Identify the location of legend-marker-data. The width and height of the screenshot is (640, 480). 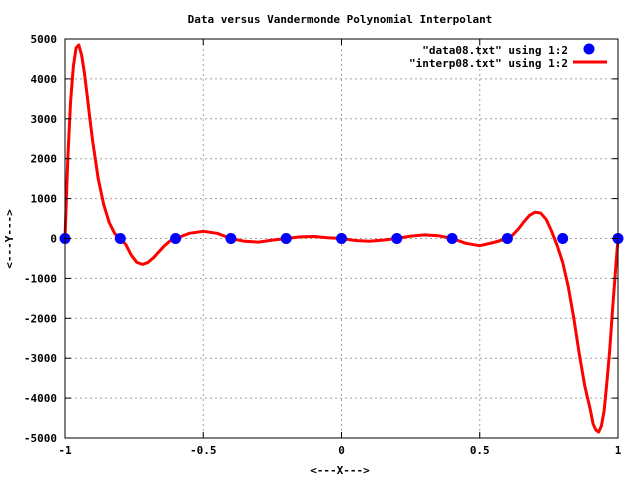
(589, 49).